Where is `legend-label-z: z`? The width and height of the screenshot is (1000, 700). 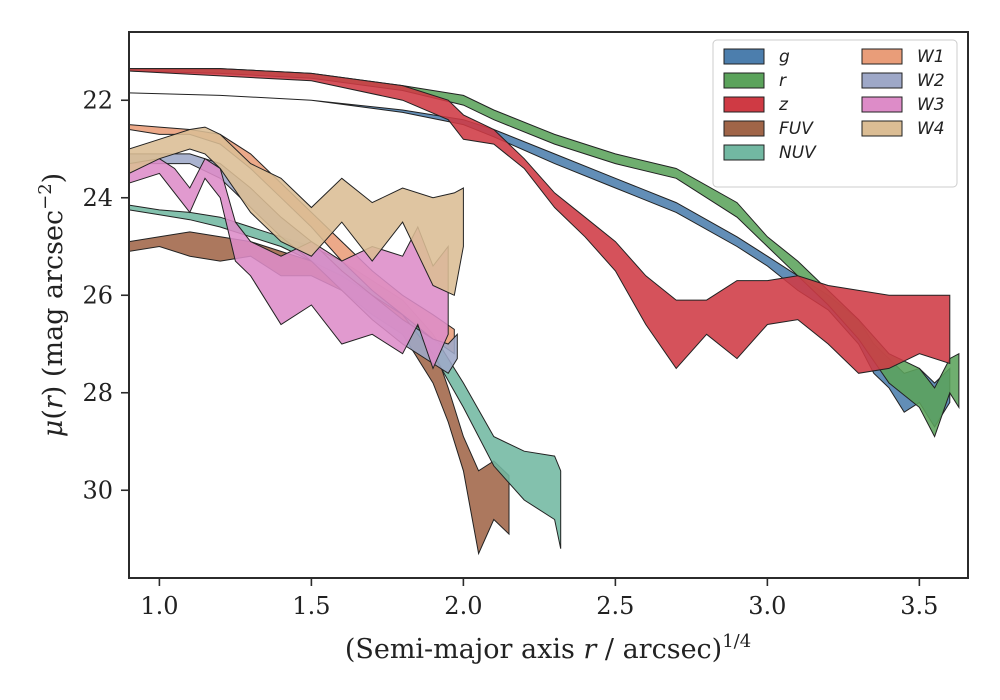
legend-label-z: z is located at coordinates (783, 105).